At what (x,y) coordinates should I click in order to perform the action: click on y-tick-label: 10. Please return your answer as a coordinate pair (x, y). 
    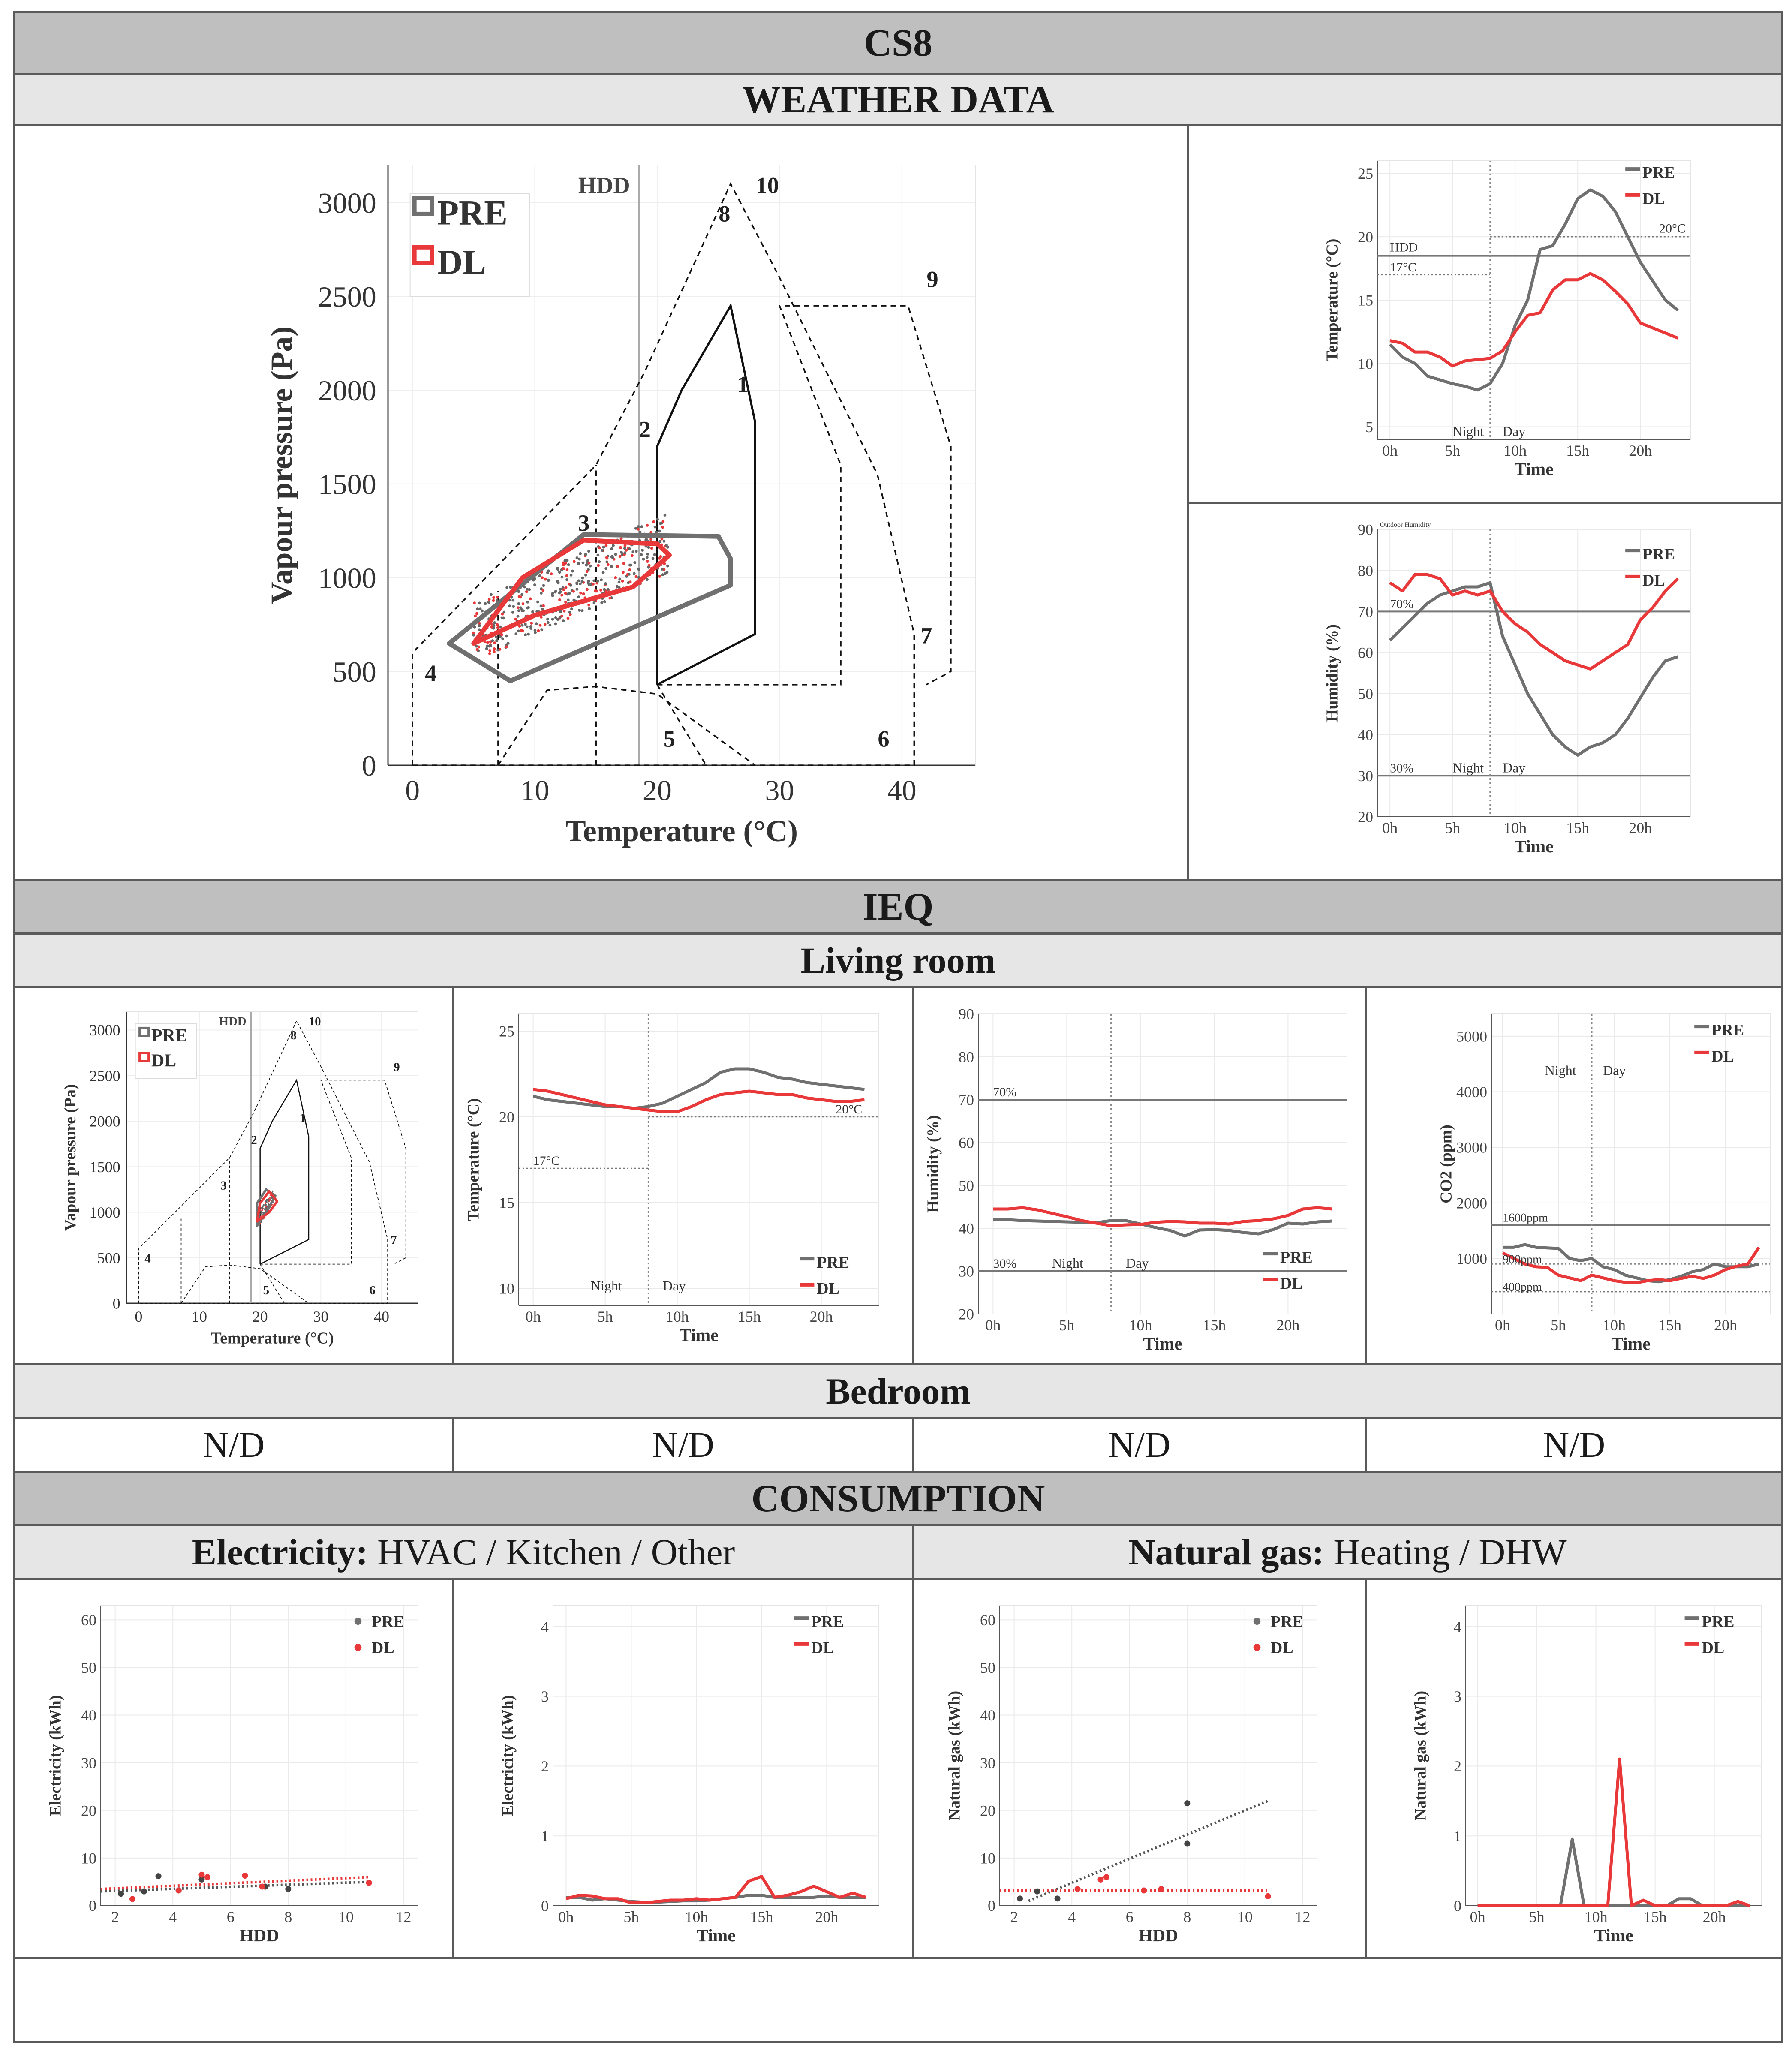
    Looking at the image, I should click on (88, 1858).